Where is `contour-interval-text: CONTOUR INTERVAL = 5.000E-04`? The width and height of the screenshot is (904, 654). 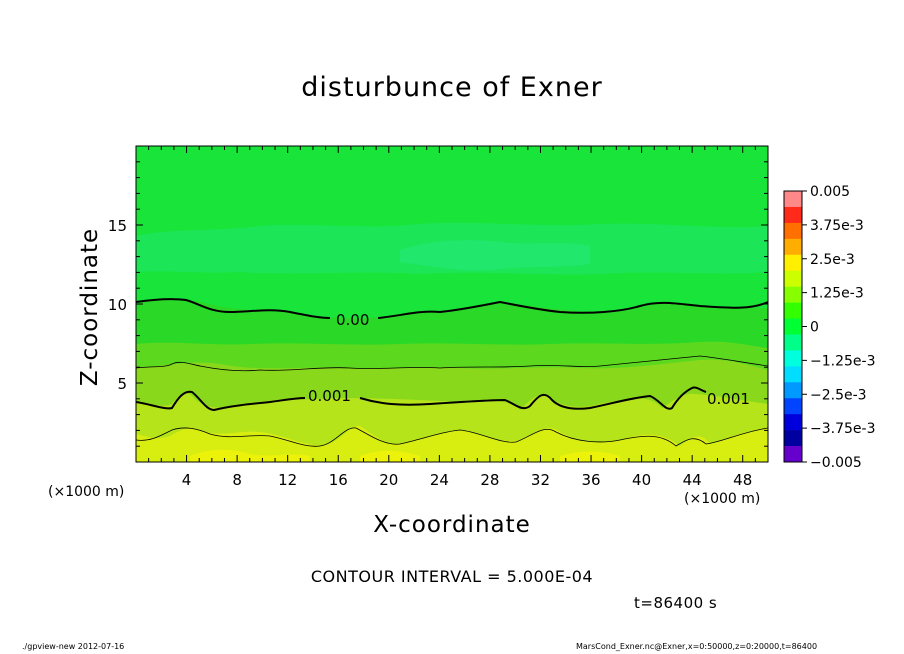
contour-interval-text: CONTOUR INTERVAL = 5.000E-04 is located at coordinates (452, 576).